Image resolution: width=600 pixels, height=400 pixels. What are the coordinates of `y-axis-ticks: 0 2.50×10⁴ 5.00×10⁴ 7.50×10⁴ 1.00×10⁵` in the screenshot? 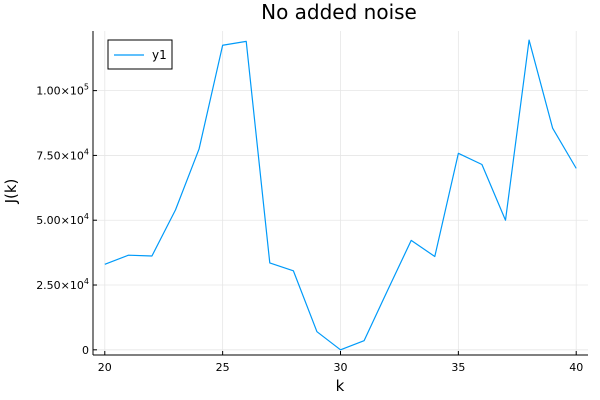 It's located at (66, 220).